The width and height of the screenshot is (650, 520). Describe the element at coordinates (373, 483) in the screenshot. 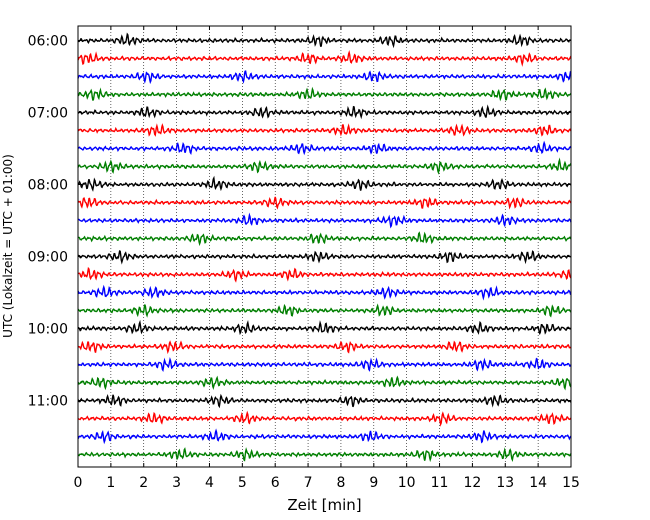

I see `x-tick-label: 9` at that location.